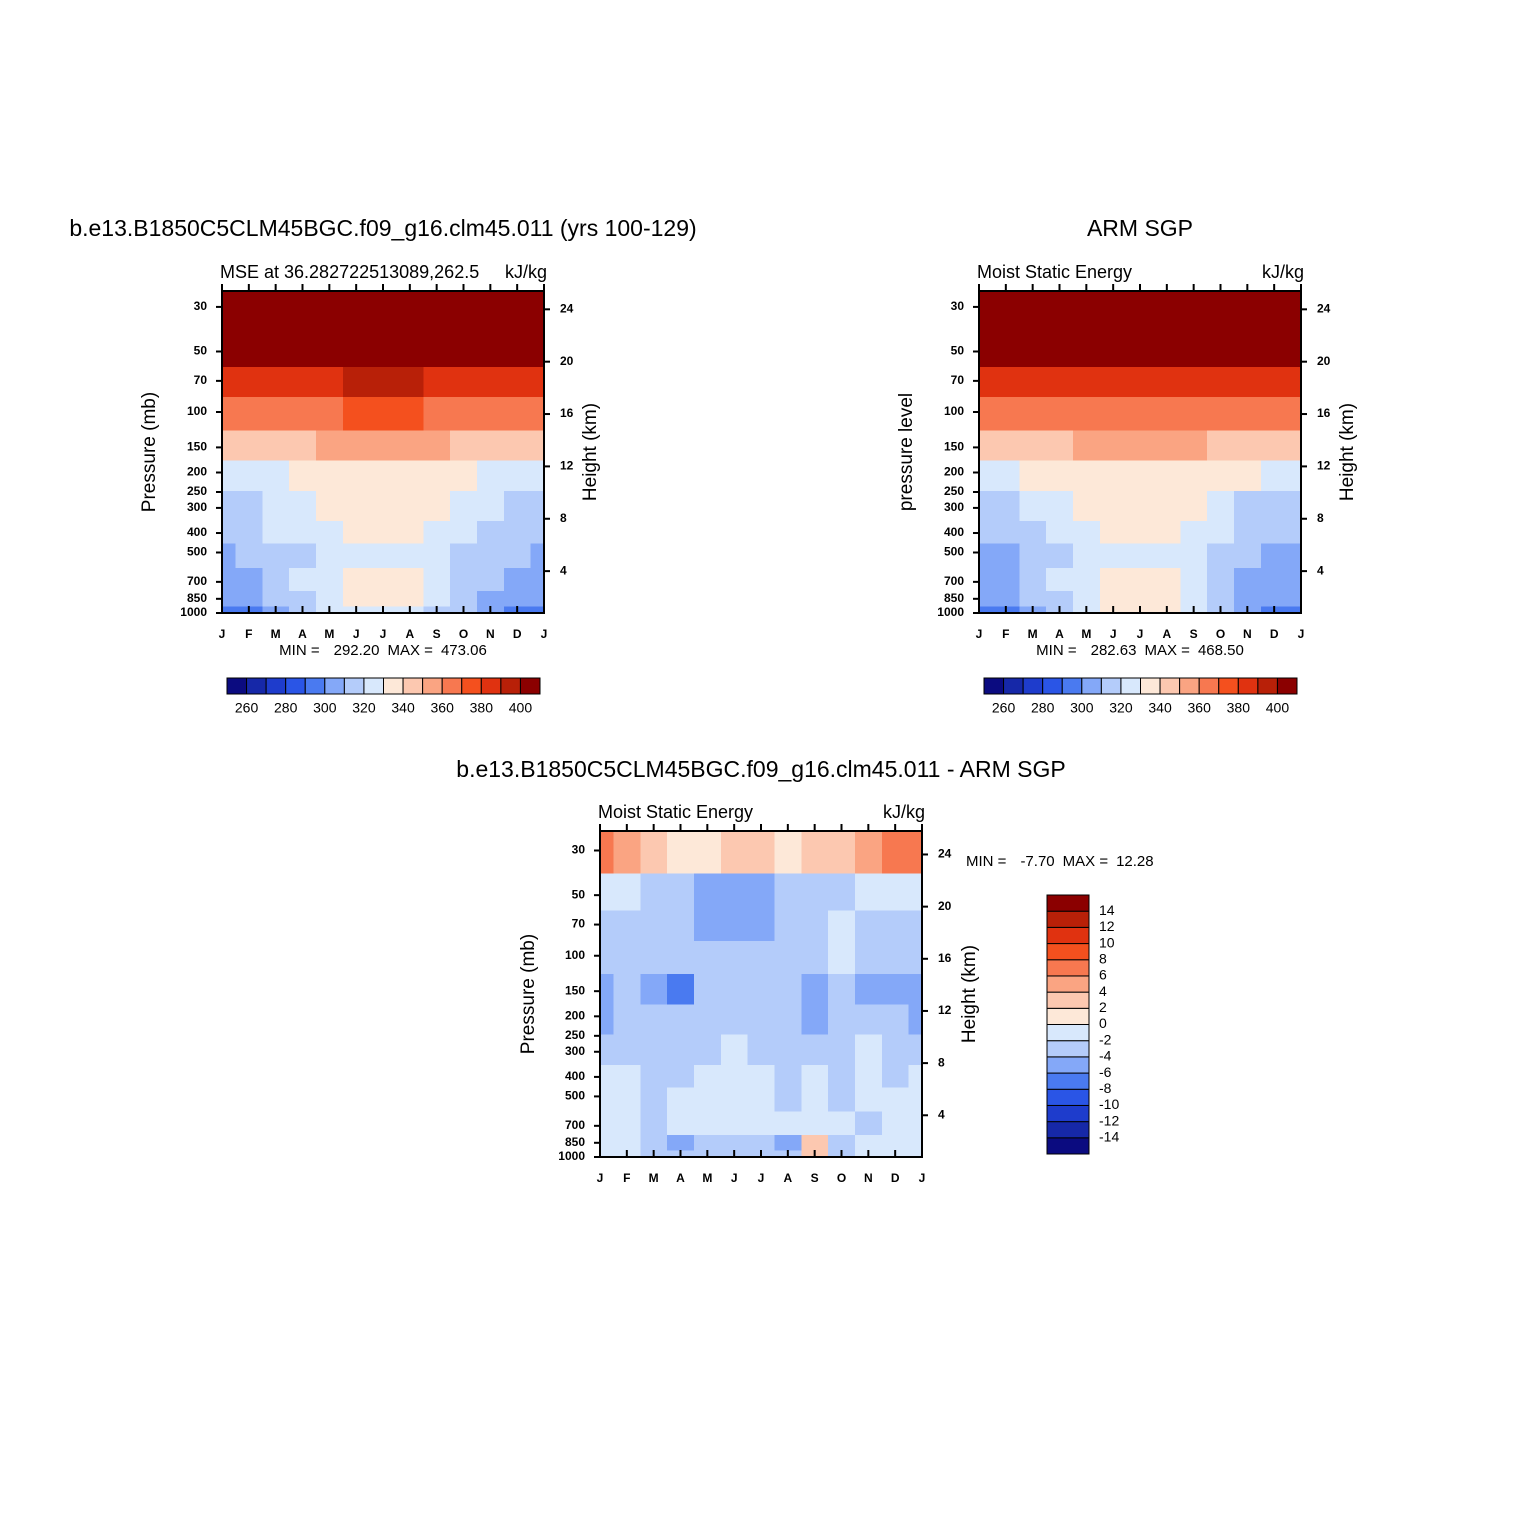 This screenshot has width=1524, height=1524. What do you see at coordinates (325, 708) in the screenshot?
I see `colorbar-label: 300` at bounding box center [325, 708].